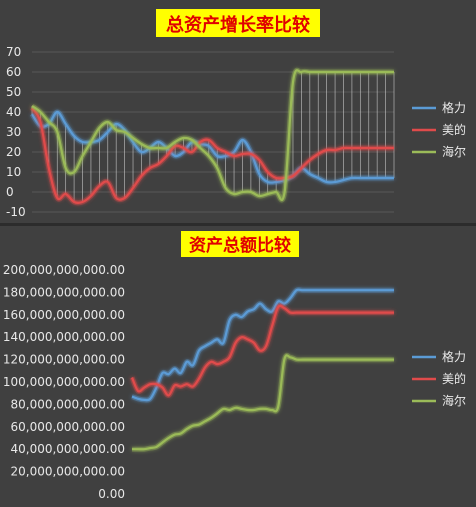 This screenshot has height=507, width=476. Describe the element at coordinates (13, 92) in the screenshot. I see `y-tick-label: 50` at that location.